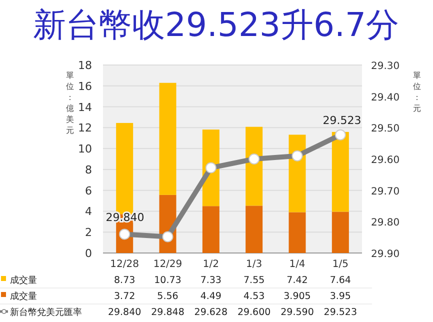 The image size is (433, 322). I want to click on chart-title: 新台幣收29.523升6.7分, so click(216, 24).